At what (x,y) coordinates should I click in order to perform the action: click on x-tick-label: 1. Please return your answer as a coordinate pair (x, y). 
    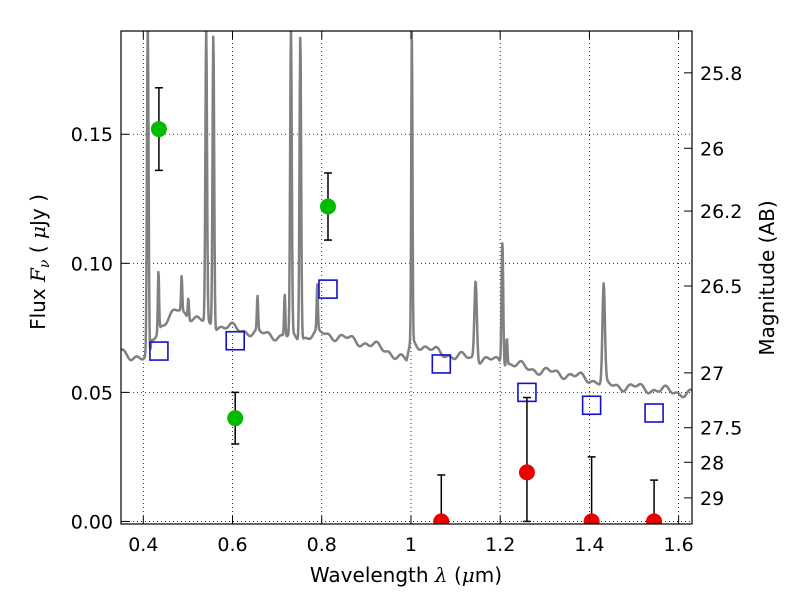
    Looking at the image, I should click on (411, 545).